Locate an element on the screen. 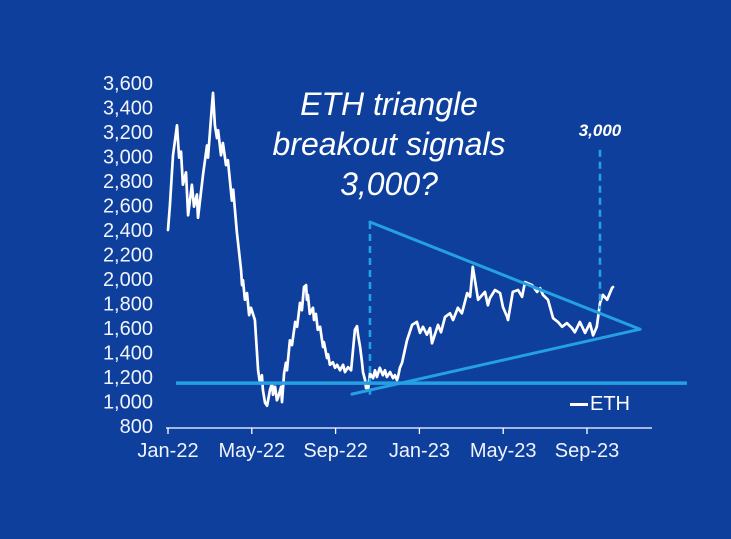  x-tick-label: Sep-22 is located at coordinates (335, 451).